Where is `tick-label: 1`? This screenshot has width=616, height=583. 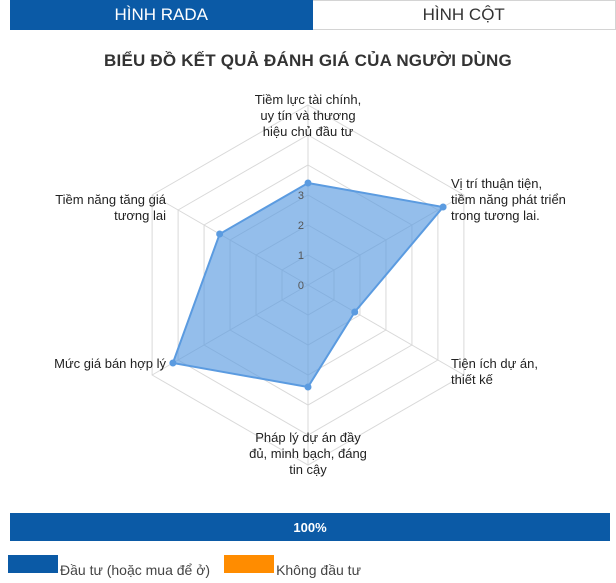
tick-label: 1 is located at coordinates (301, 256).